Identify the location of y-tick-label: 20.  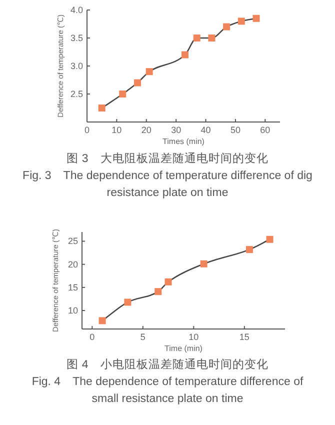
(73, 264).